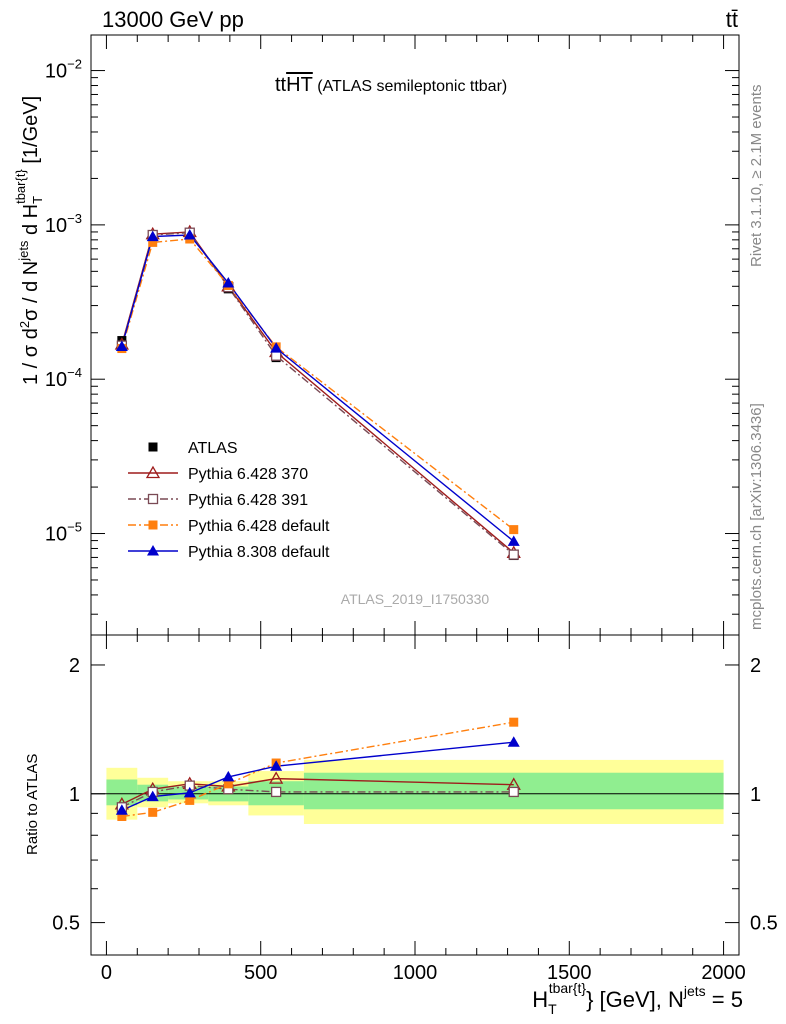 This screenshot has height=1024, width=786. Describe the element at coordinates (724, 999) in the screenshot. I see `xlabel-part: = 5` at that location.